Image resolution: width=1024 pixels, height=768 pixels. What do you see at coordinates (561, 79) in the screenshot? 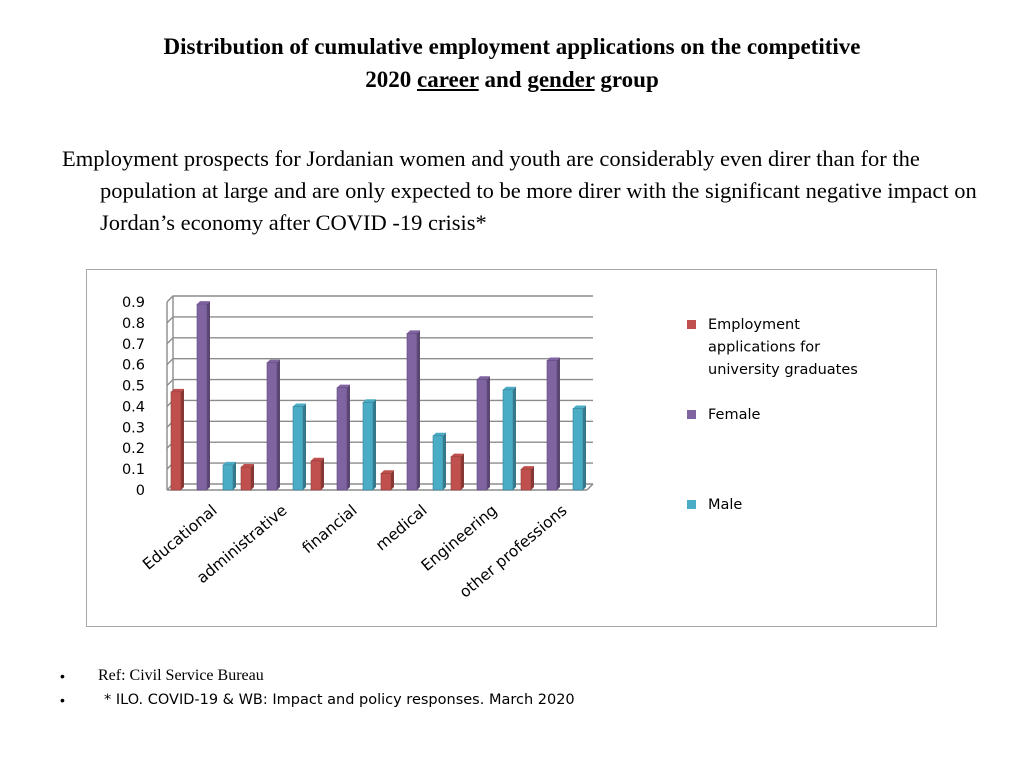
I see `title-gender: gender` at bounding box center [561, 79].